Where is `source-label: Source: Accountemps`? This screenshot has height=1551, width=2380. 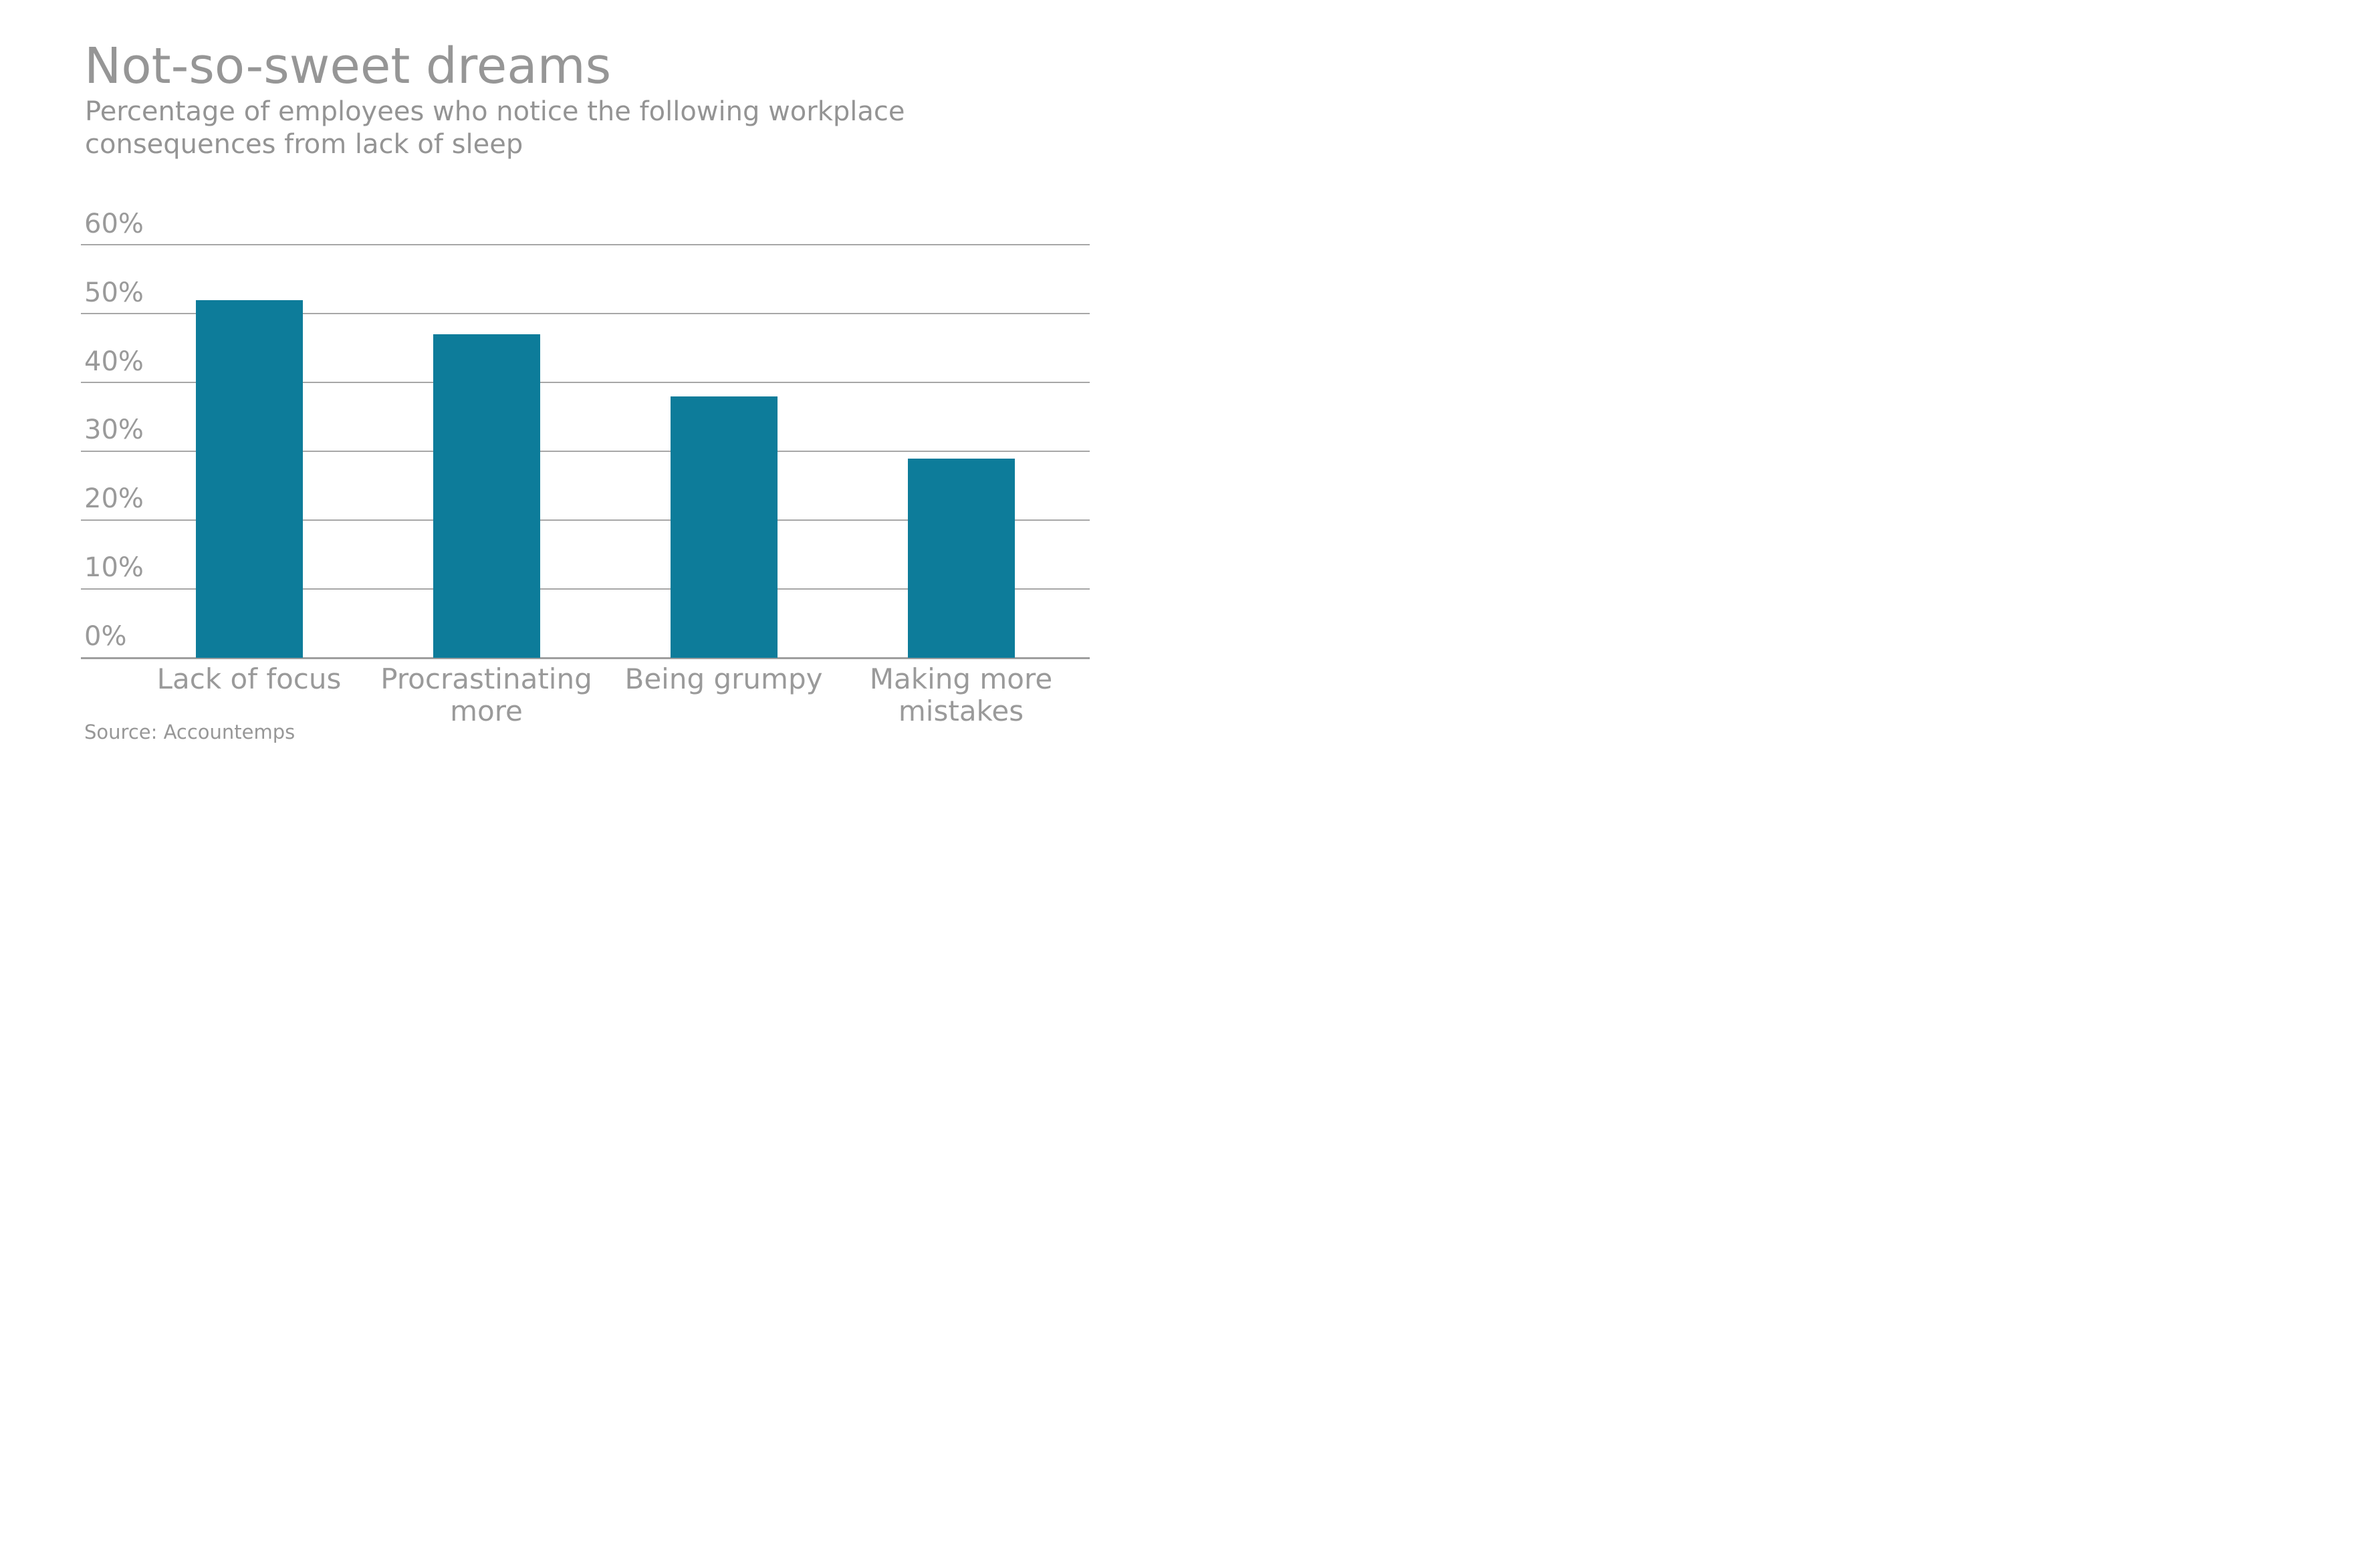 source-label: Source: Accountemps is located at coordinates (189, 732).